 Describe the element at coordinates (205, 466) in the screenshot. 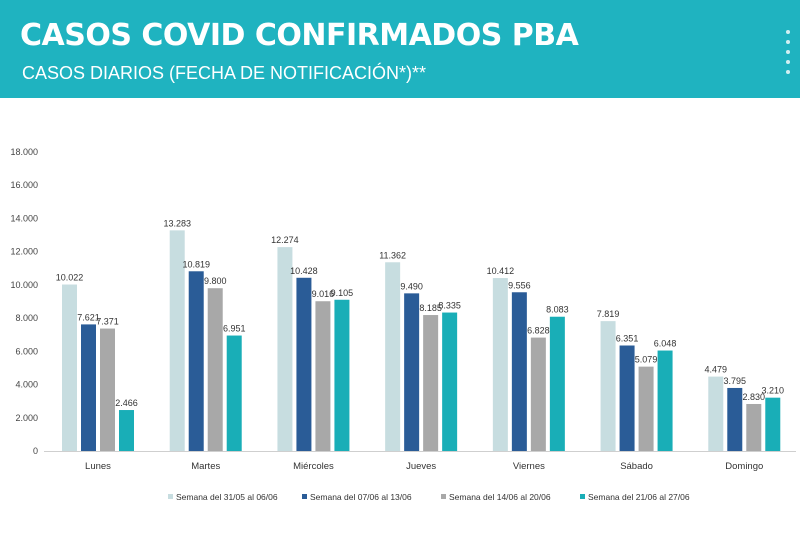

I see `category-label: Martes` at that location.